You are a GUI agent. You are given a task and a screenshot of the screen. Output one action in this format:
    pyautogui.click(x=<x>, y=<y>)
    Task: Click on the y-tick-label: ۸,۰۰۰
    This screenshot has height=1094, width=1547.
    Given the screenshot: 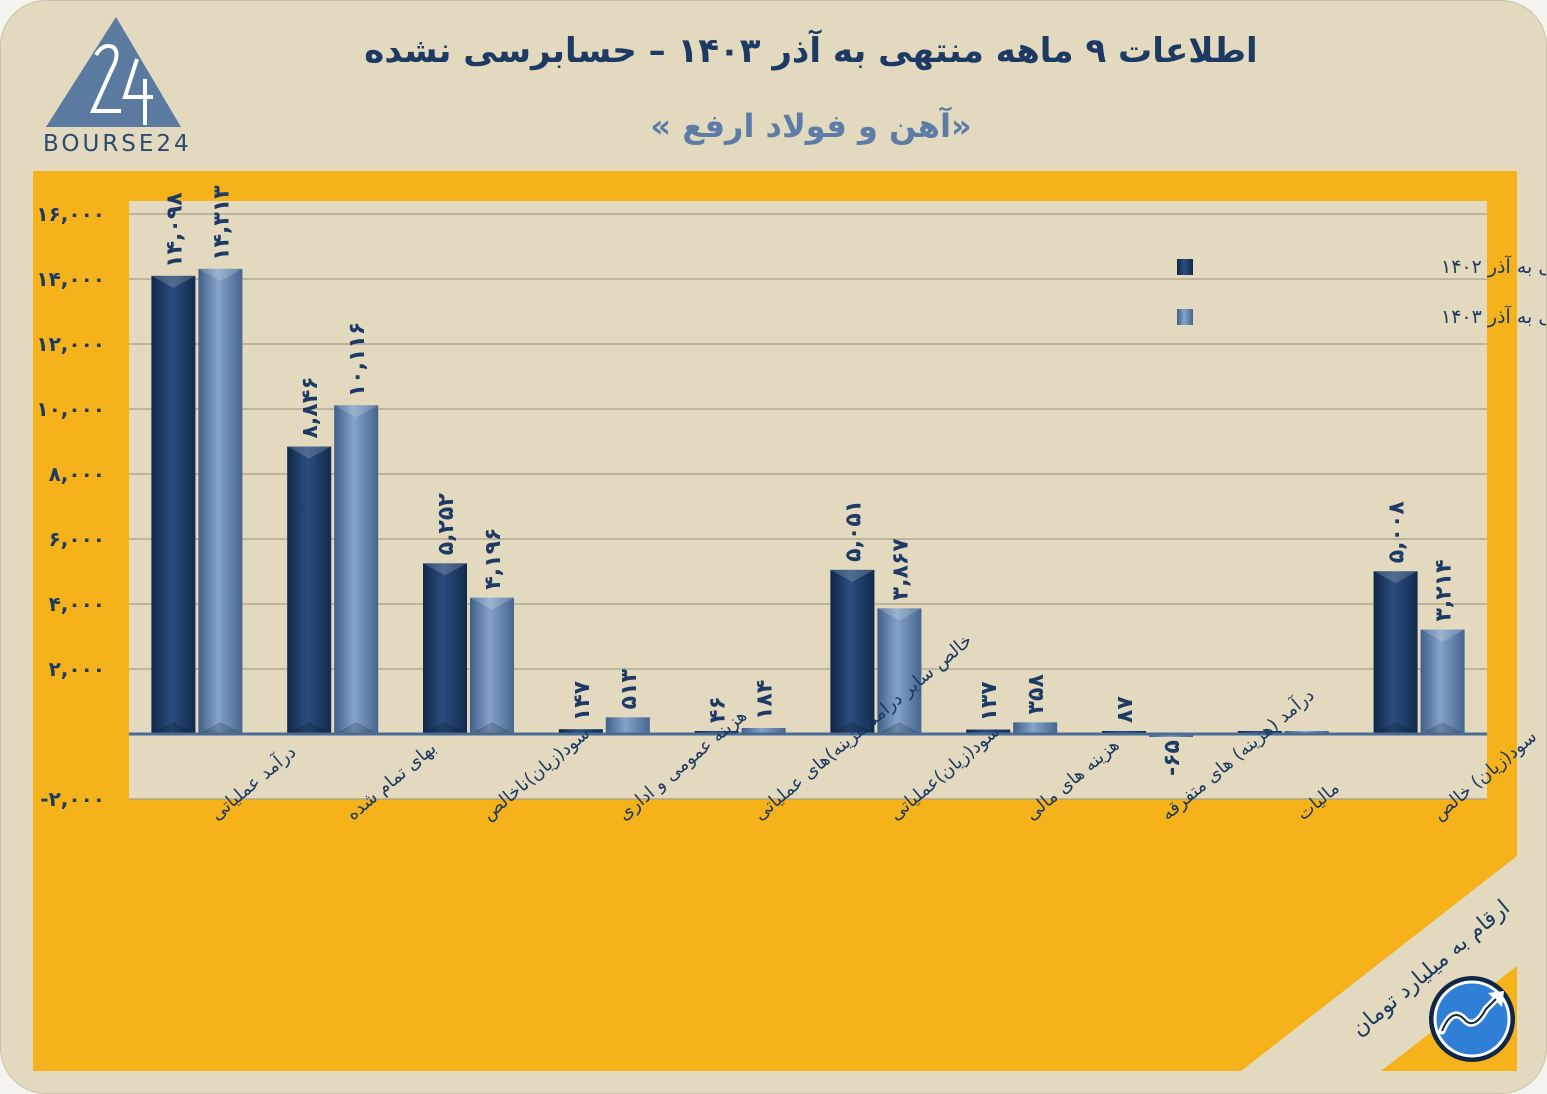 What is the action you would take?
    pyautogui.click(x=77, y=474)
    